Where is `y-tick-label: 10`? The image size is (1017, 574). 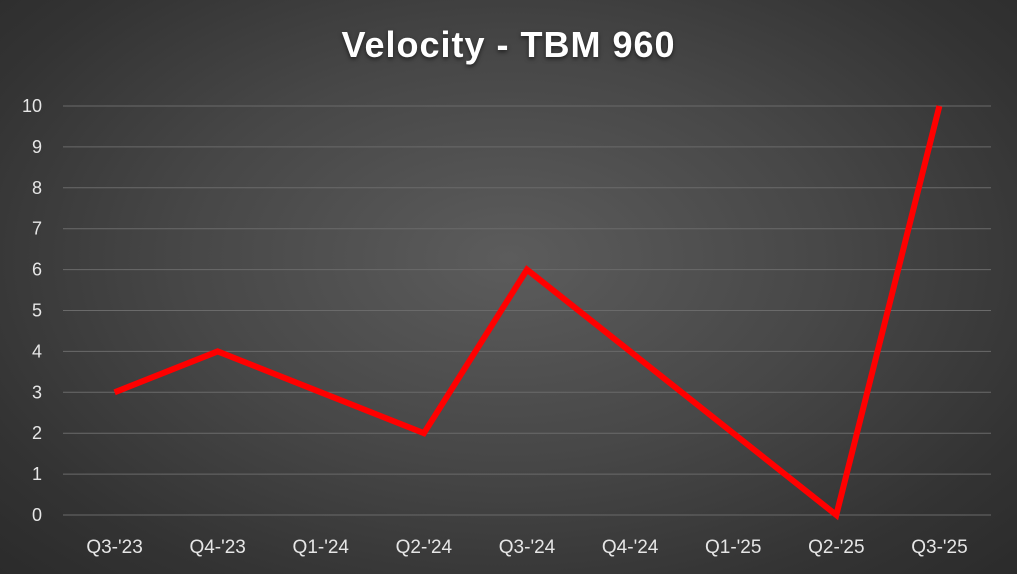
y-tick-label: 10 is located at coordinates (32, 106).